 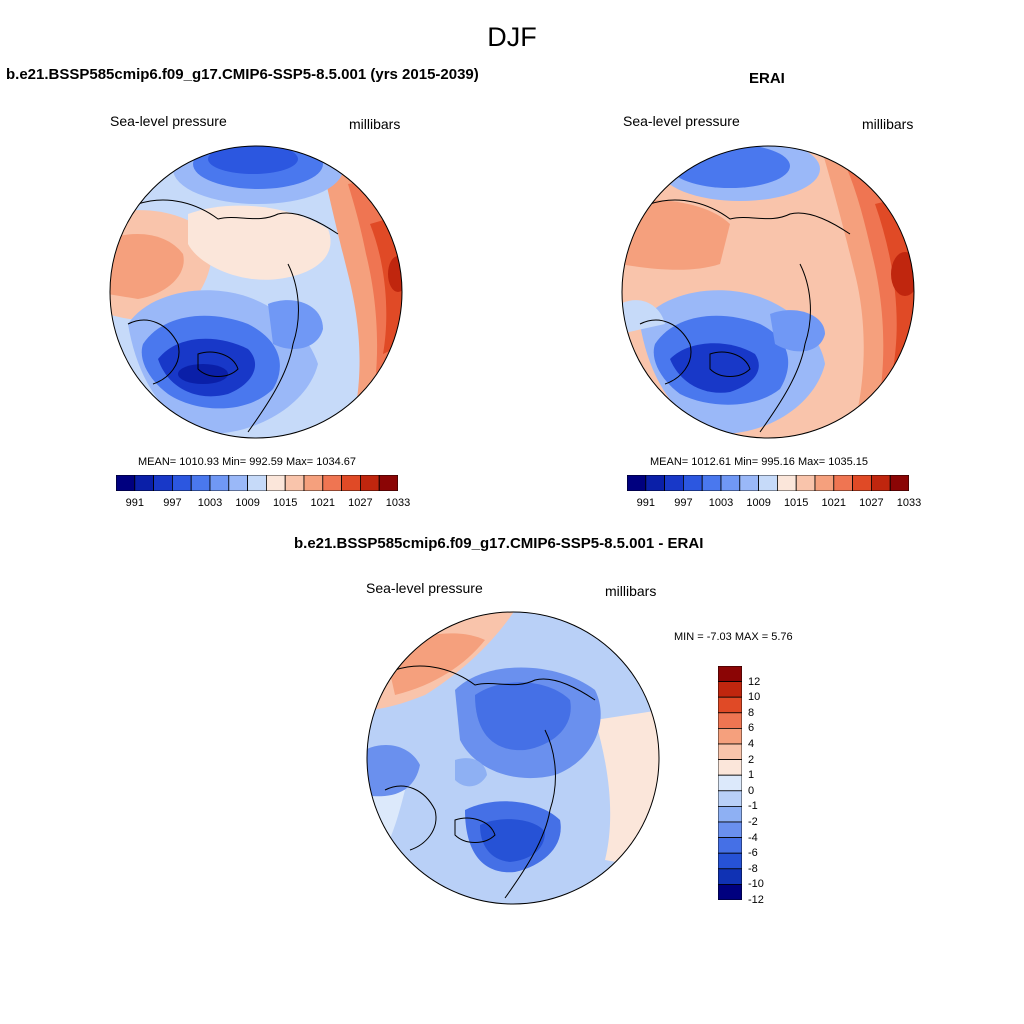 I want to click on colorbar-tick-label: 6, so click(x=751, y=728).